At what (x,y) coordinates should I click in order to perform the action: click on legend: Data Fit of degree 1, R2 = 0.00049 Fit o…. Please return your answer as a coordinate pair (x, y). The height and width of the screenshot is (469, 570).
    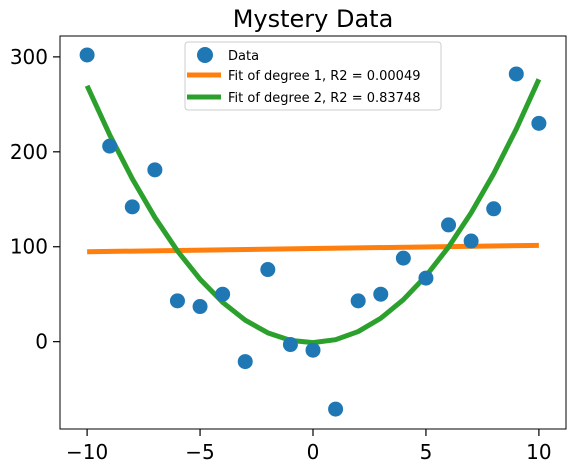
    Looking at the image, I should click on (313, 76).